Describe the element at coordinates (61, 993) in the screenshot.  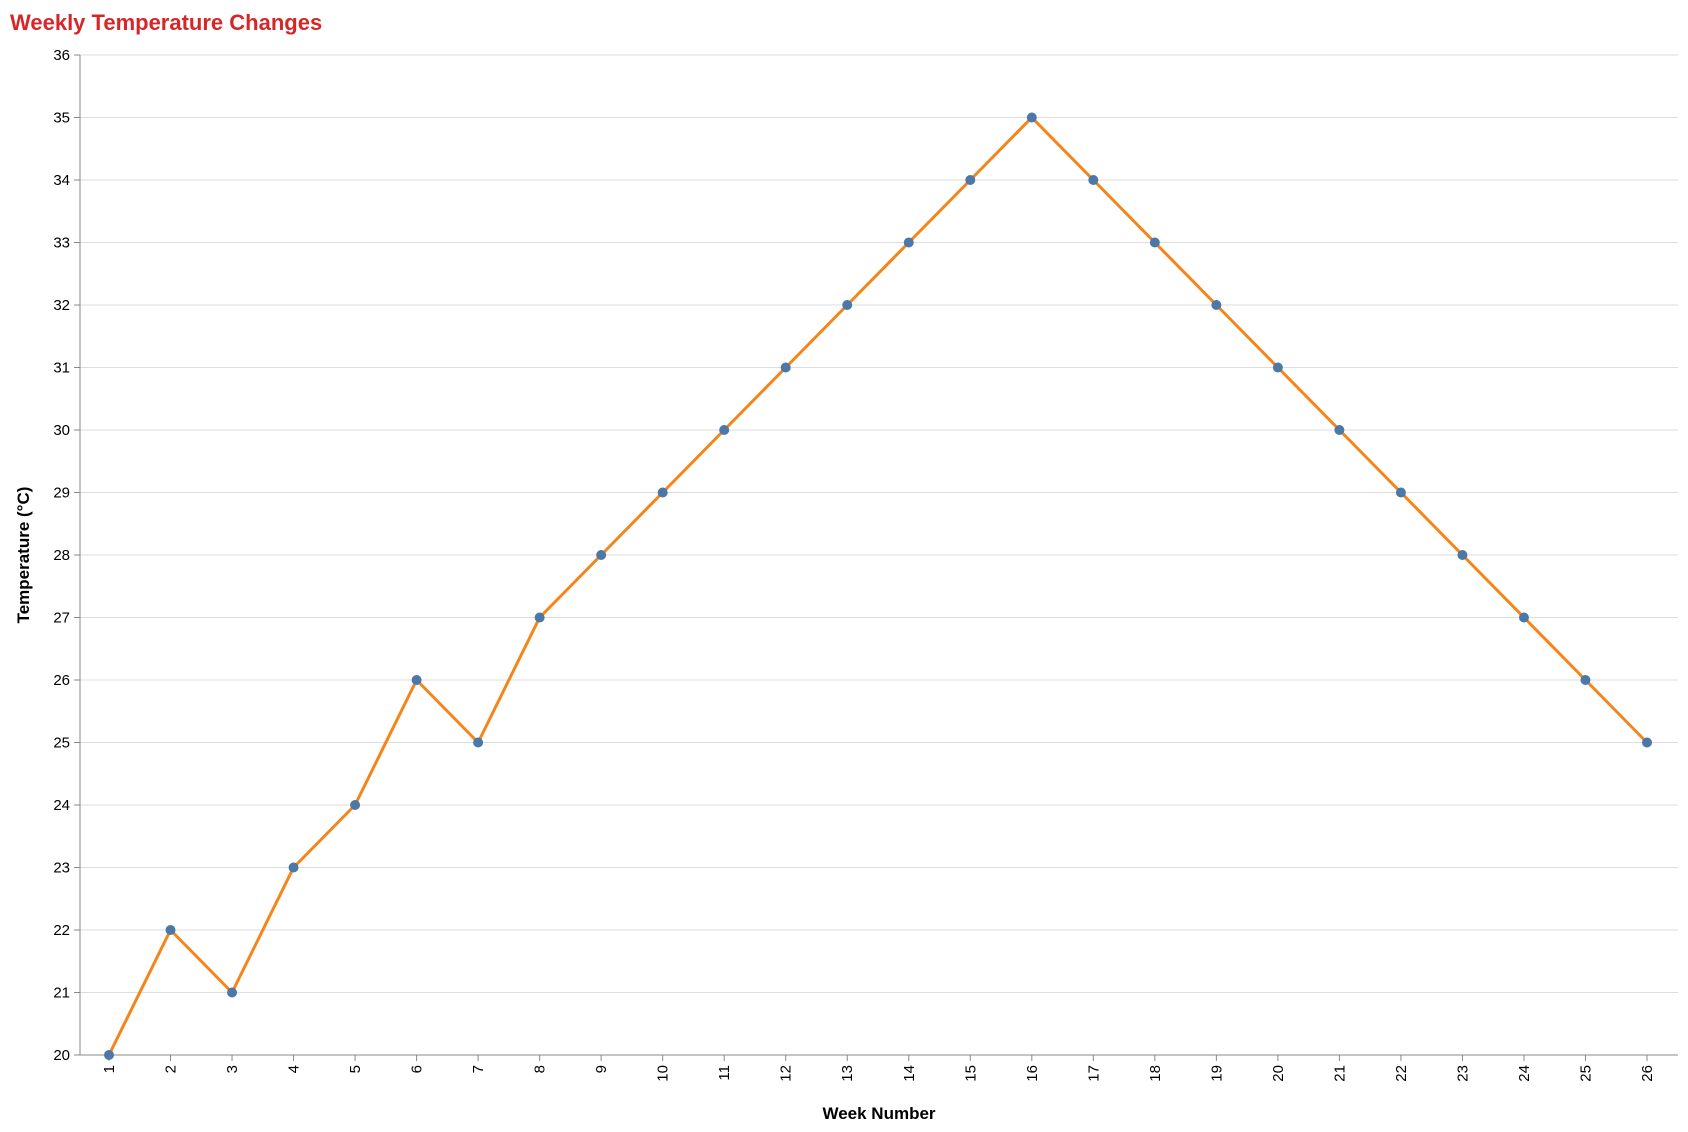
I see `y-tick-label: 21` at that location.